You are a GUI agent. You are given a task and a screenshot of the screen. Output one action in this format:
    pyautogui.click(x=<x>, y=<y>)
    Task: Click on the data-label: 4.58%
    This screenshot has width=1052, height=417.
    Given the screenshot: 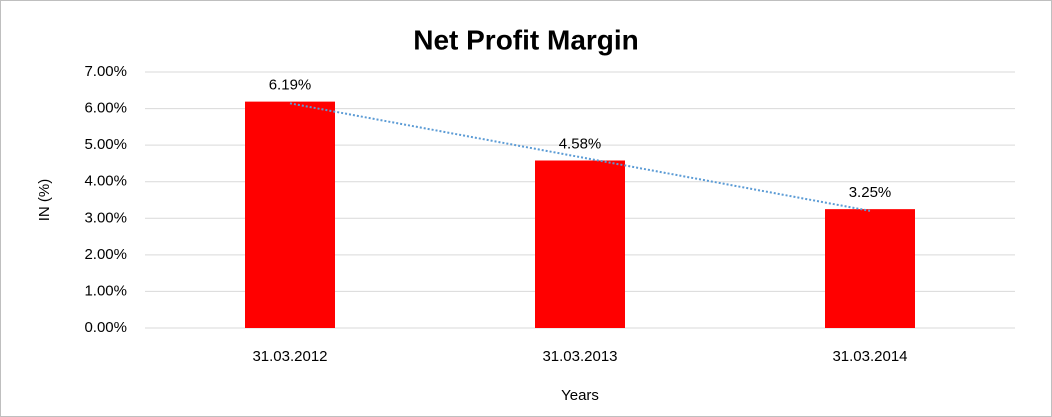 What is the action you would take?
    pyautogui.click(x=580, y=143)
    